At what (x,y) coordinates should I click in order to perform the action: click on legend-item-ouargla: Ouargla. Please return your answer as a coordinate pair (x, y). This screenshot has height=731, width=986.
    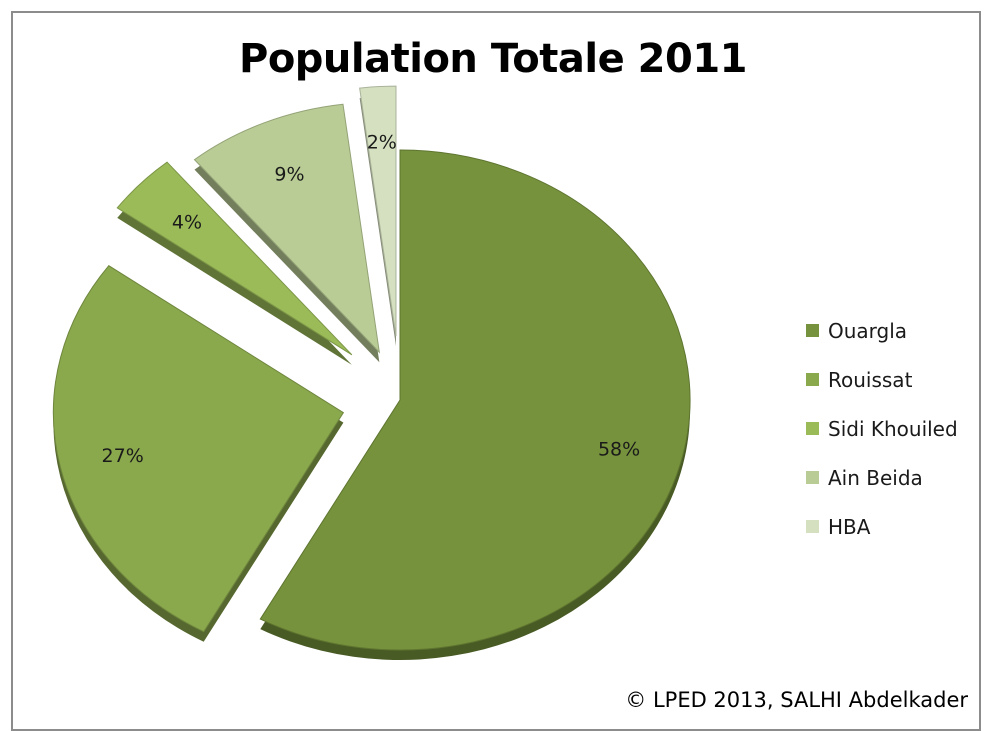
    Looking at the image, I should click on (882, 330).